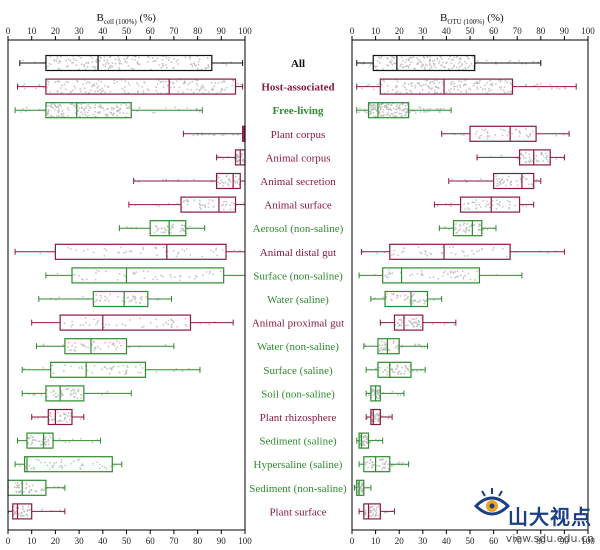 The height and width of the screenshot is (550, 600). Describe the element at coordinates (125, 322) in the screenshot. I see `box-iqr` at that location.